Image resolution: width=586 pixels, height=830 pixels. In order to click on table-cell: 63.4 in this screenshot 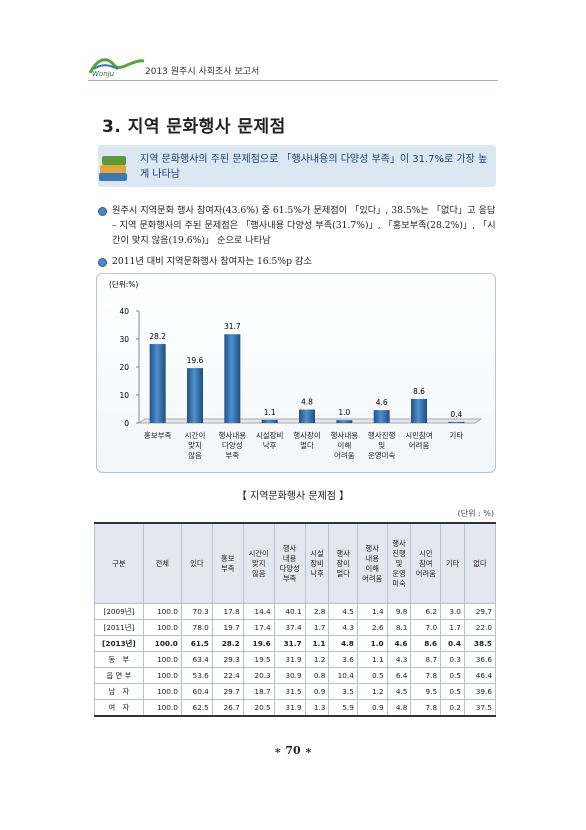, I will do `click(196, 659)`.